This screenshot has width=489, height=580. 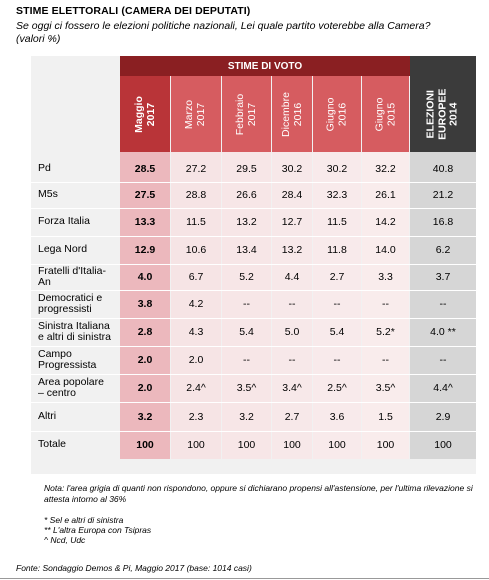 I want to click on table-cell: 5.0, so click(x=292, y=332).